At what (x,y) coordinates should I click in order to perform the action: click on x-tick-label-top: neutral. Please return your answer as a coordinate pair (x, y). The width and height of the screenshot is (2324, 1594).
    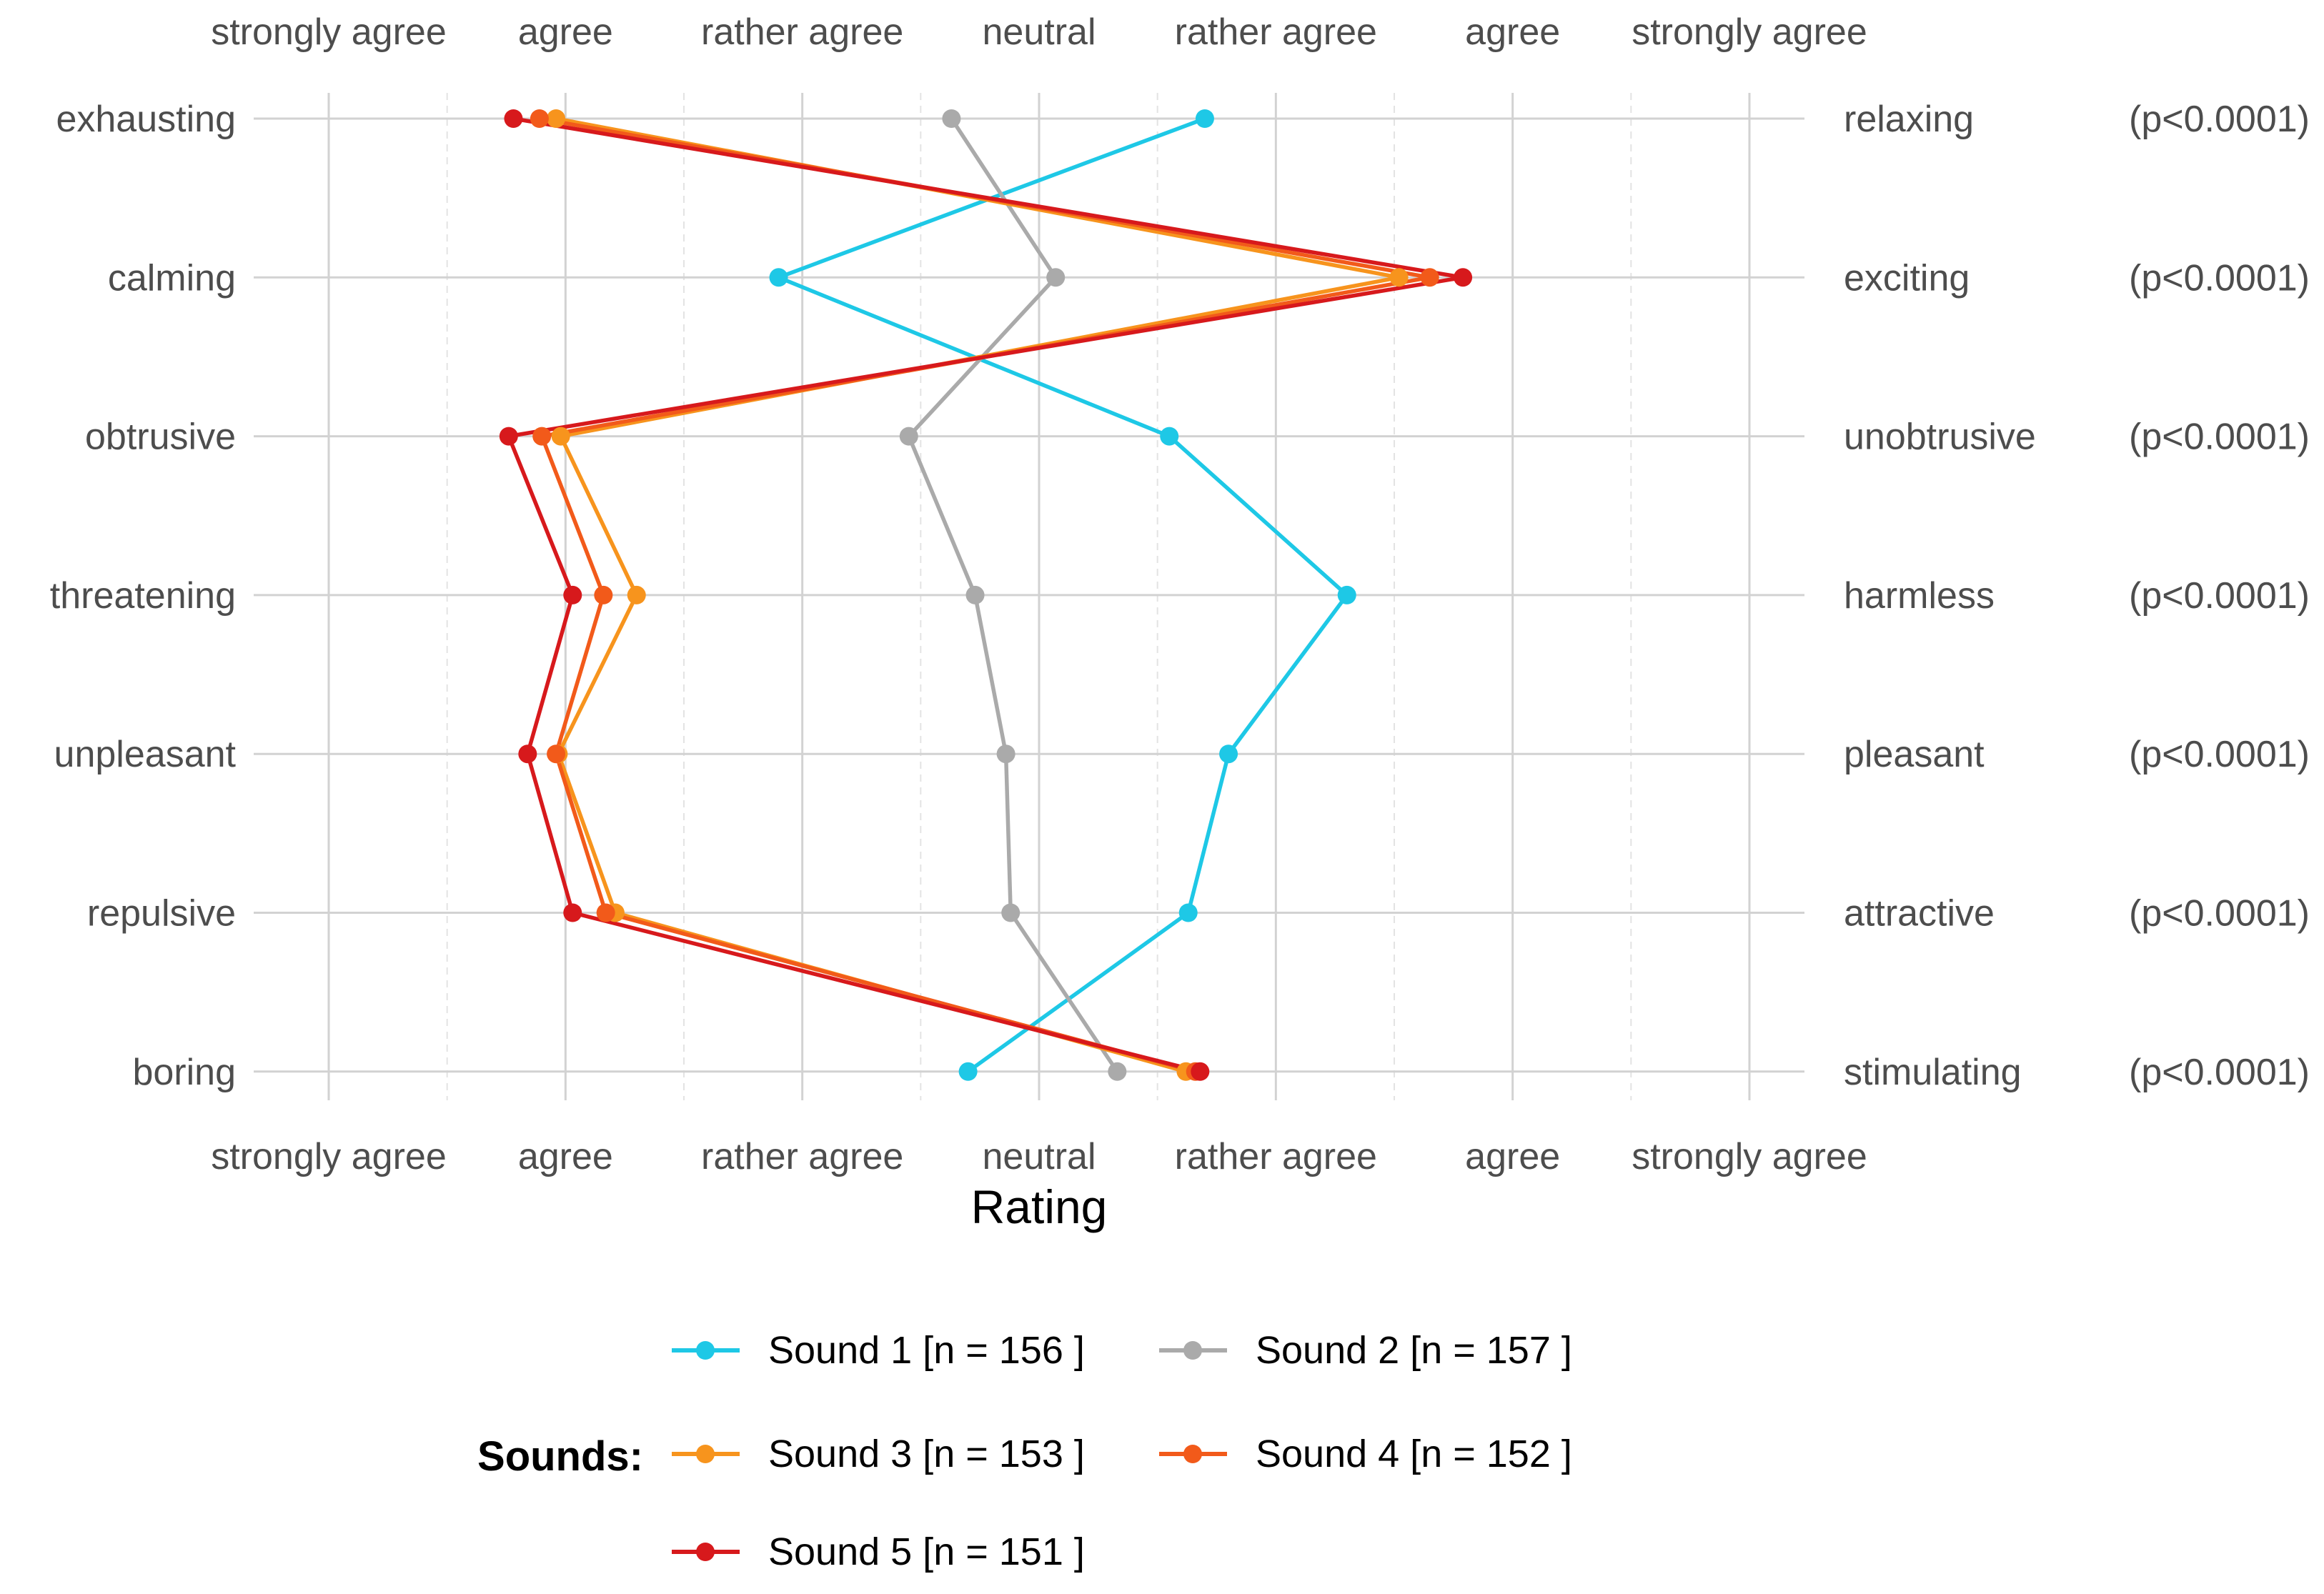
    Looking at the image, I should click on (1039, 32).